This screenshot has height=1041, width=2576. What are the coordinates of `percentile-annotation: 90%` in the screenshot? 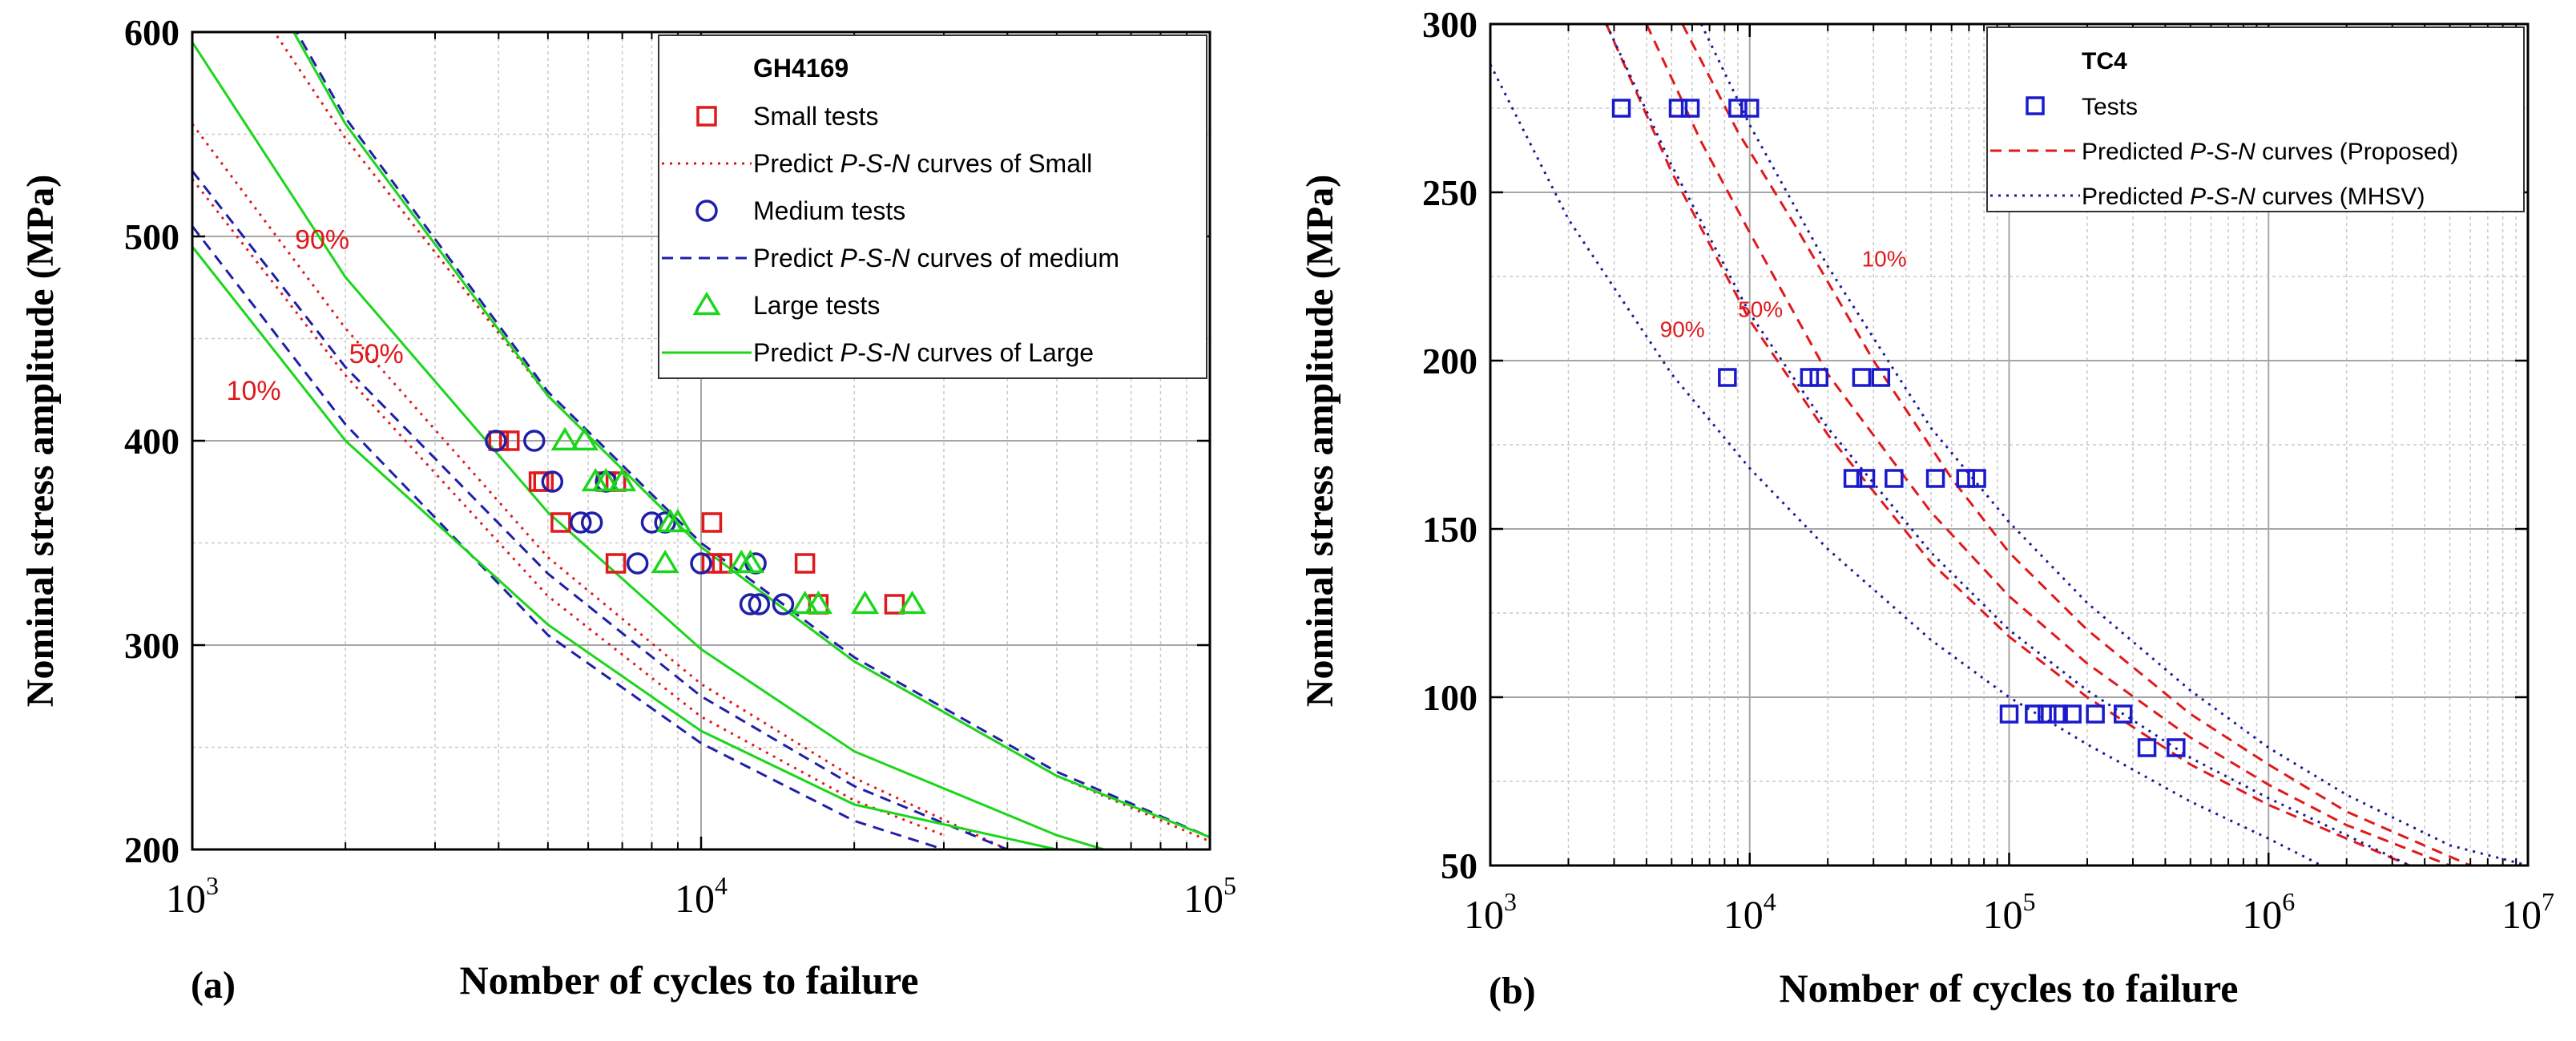 It's located at (322, 239).